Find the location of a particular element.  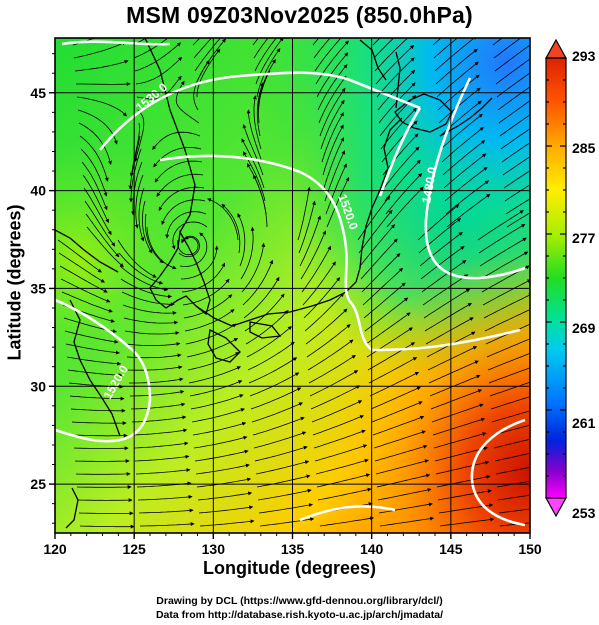

colorbar-label: 285 is located at coordinates (584, 148).